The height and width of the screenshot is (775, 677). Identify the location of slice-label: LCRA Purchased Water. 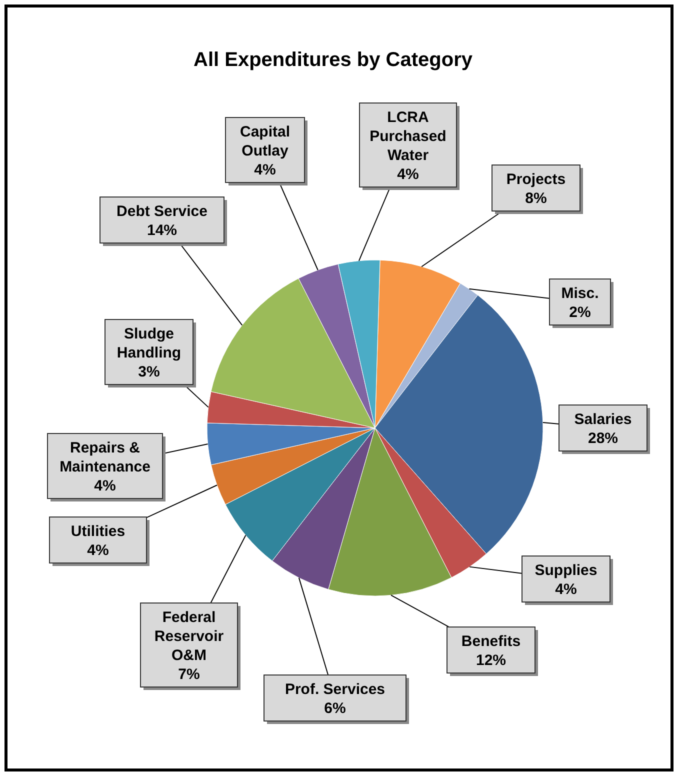
(408, 136).